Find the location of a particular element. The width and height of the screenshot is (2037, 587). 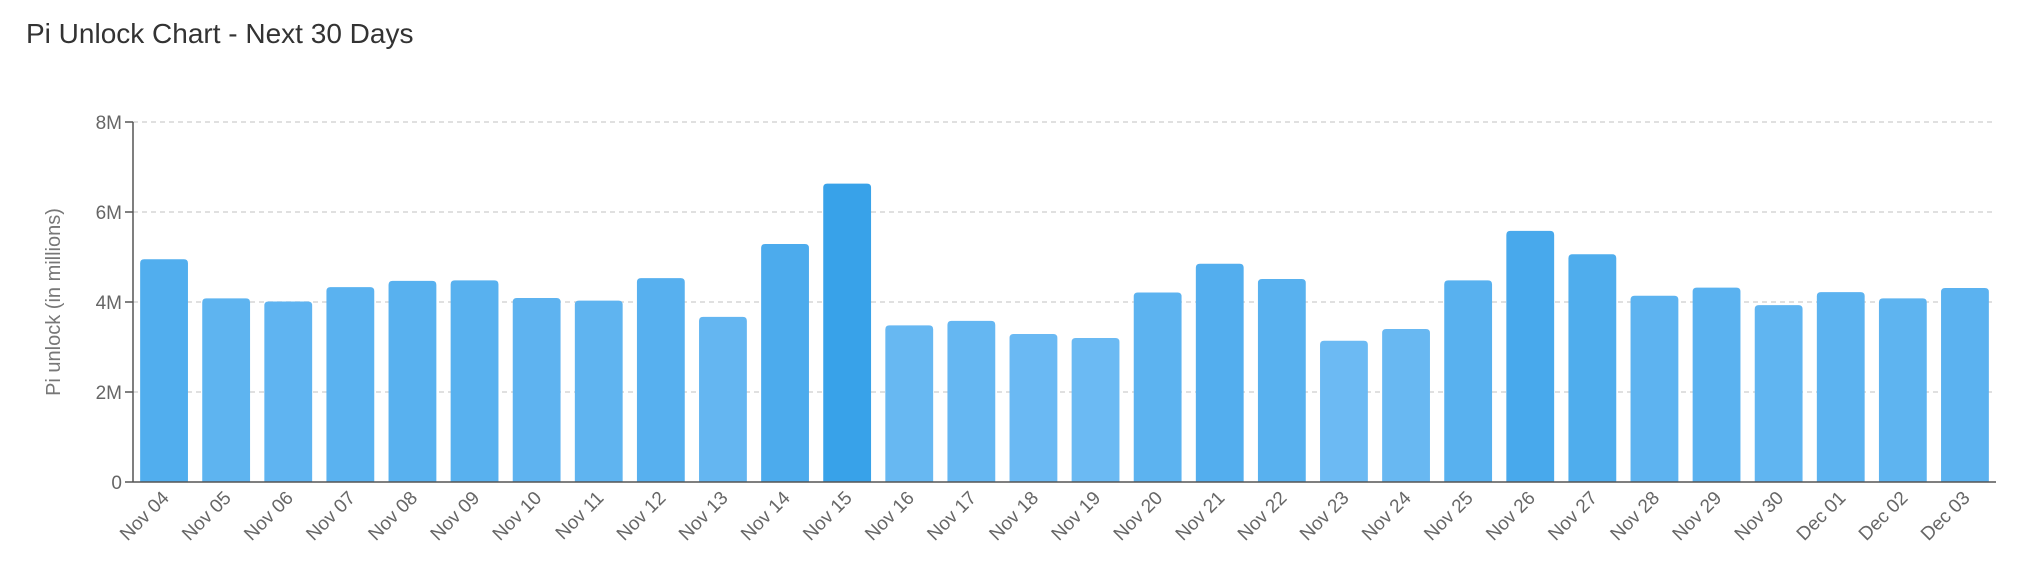

x-tick-label: Nov 05 is located at coordinates (206, 516).